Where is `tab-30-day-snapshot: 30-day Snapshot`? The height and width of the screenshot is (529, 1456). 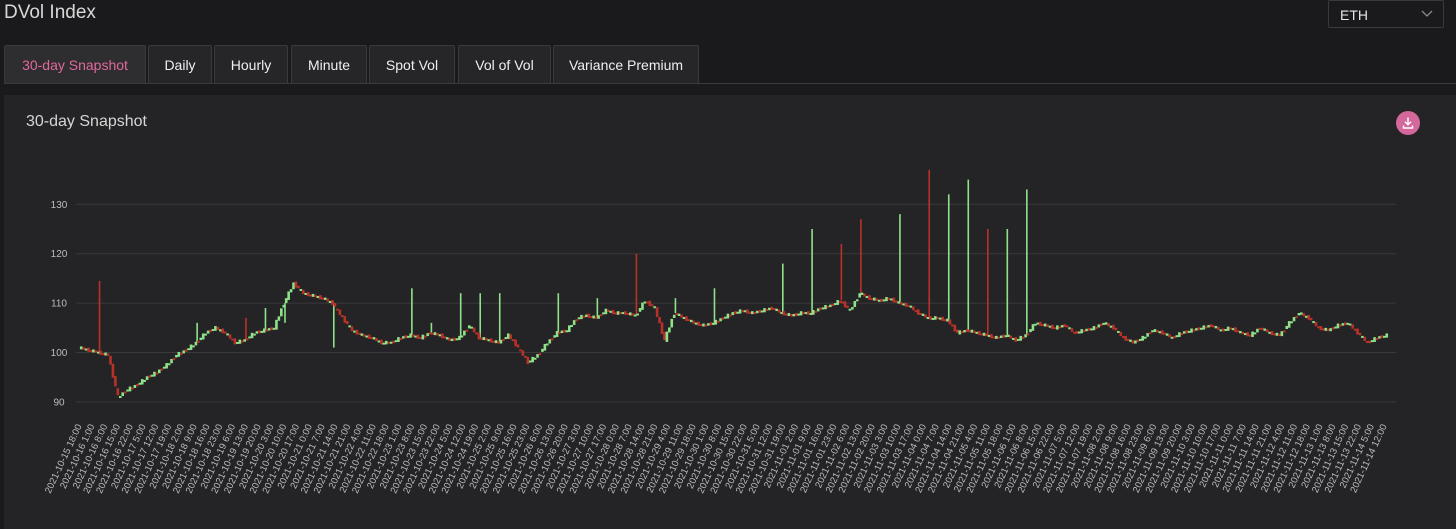 tab-30-day-snapshot: 30-day Snapshot is located at coordinates (75, 64).